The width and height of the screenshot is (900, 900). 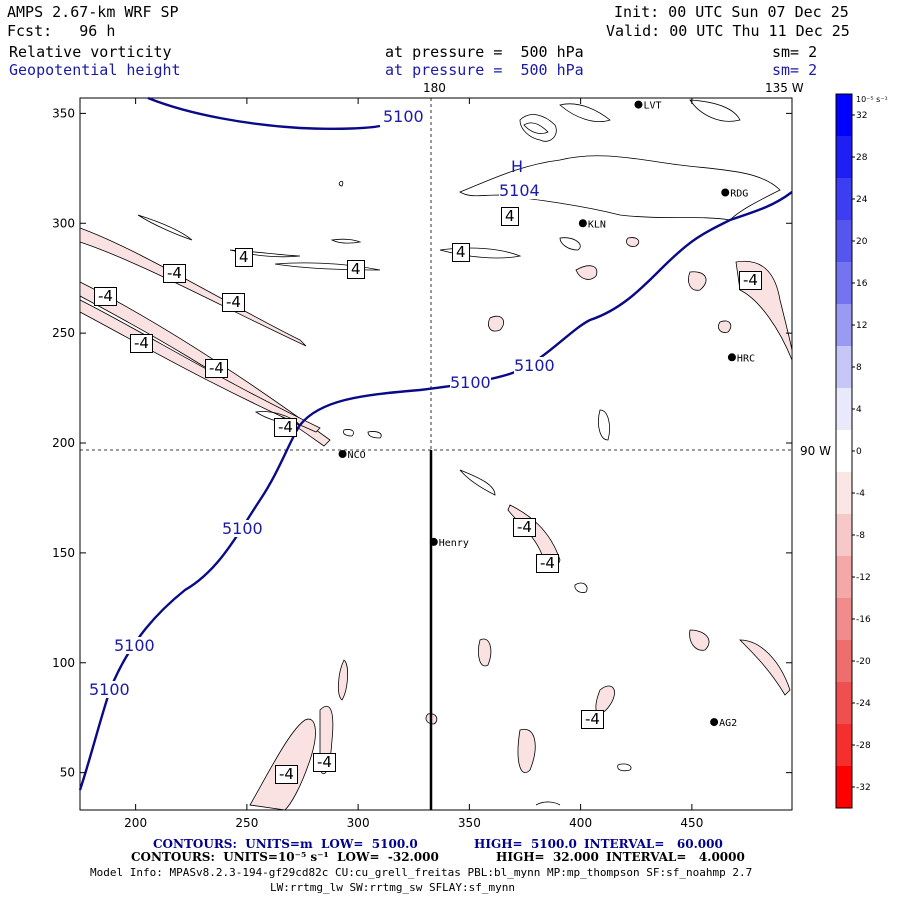 What do you see at coordinates (484, 70) in the screenshot?
I see `field2-pressure: at pressure = 500 hPa` at bounding box center [484, 70].